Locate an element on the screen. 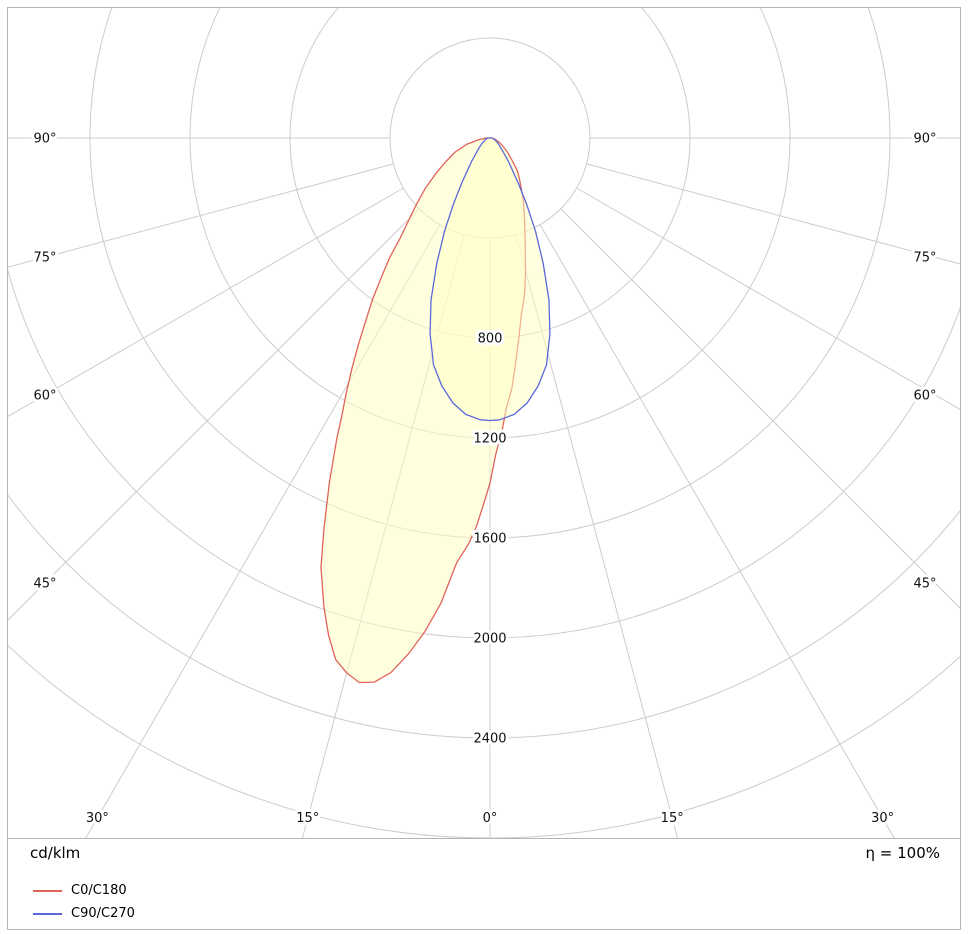  legend-label: C0/C180 is located at coordinates (99, 890).